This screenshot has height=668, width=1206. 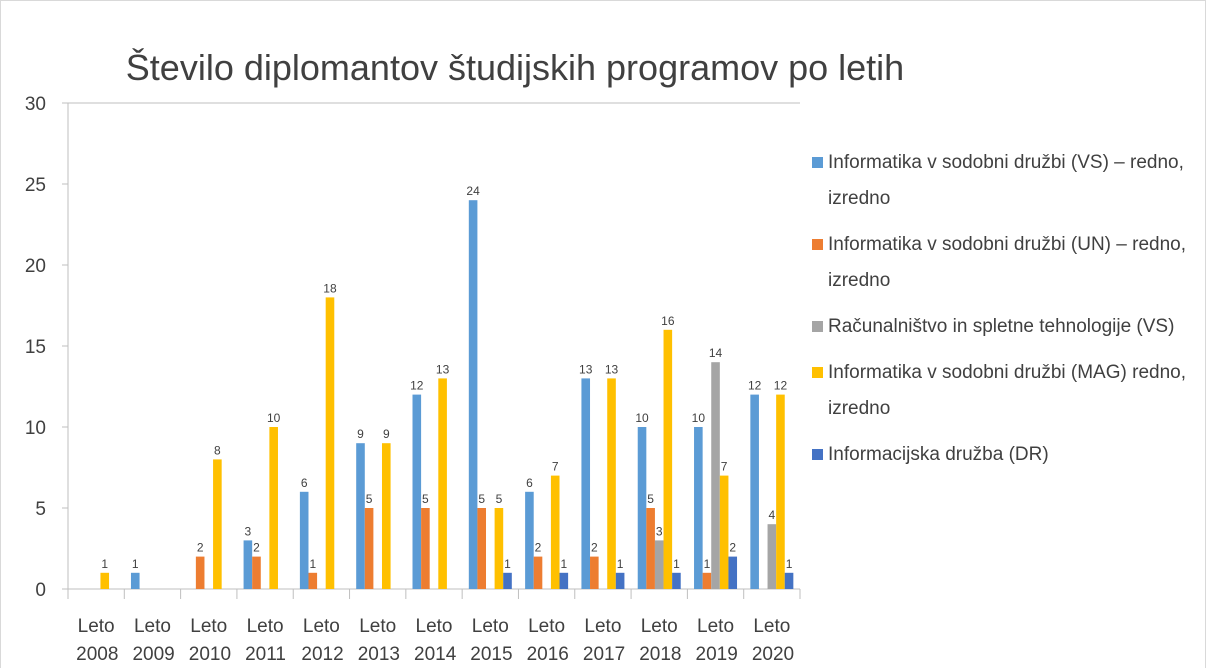 What do you see at coordinates (35, 428) in the screenshot?
I see `y-tick-label: 10` at bounding box center [35, 428].